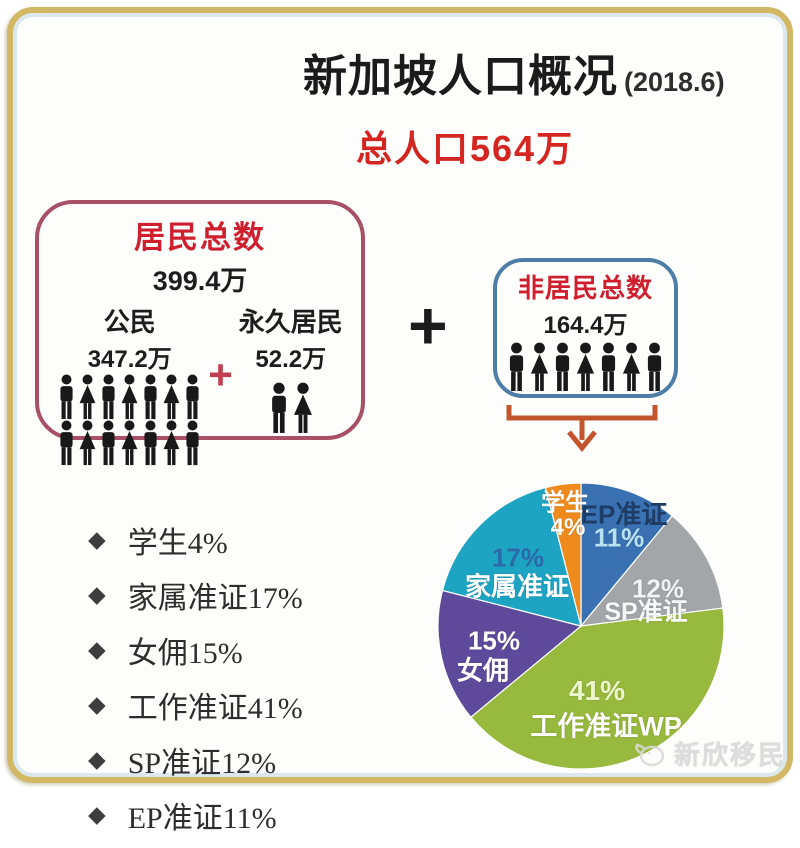 The width and height of the screenshot is (800, 848). Describe the element at coordinates (129, 322) in the screenshot. I see `citizens-label: 公民` at that location.